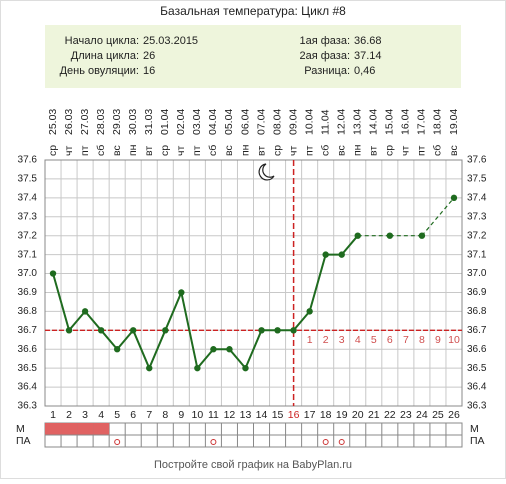  I want to click on date-label: 04.04, so click(213, 122).